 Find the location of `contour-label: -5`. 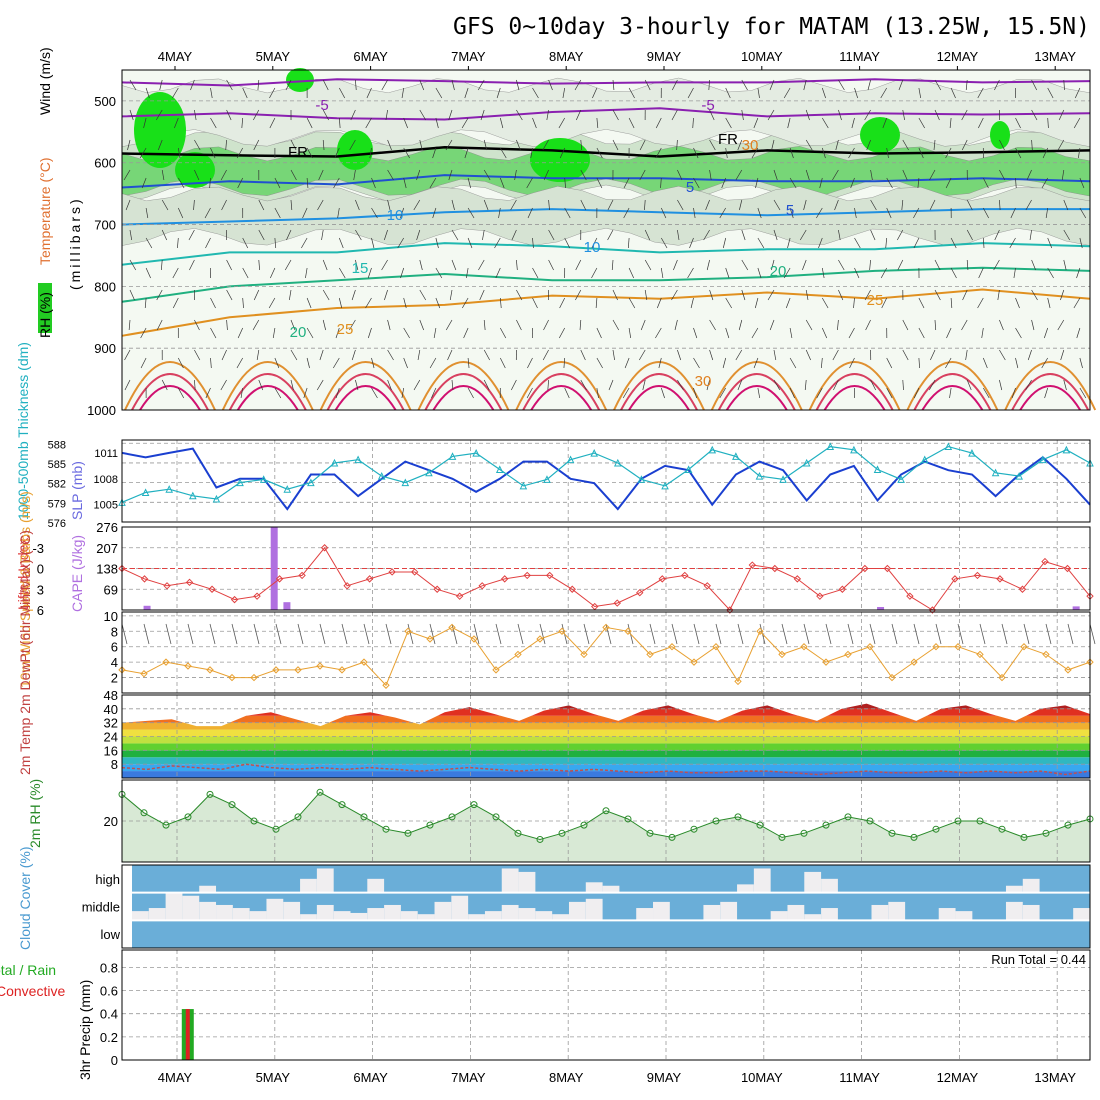

contour-label: -5 is located at coordinates (321, 105).